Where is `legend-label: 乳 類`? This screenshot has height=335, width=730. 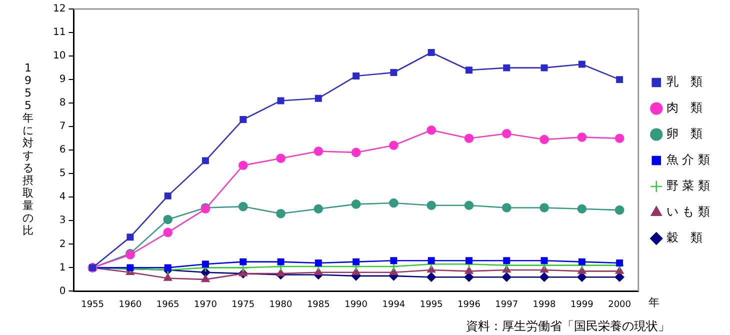
legend-label: 乳 類 is located at coordinates (684, 81).